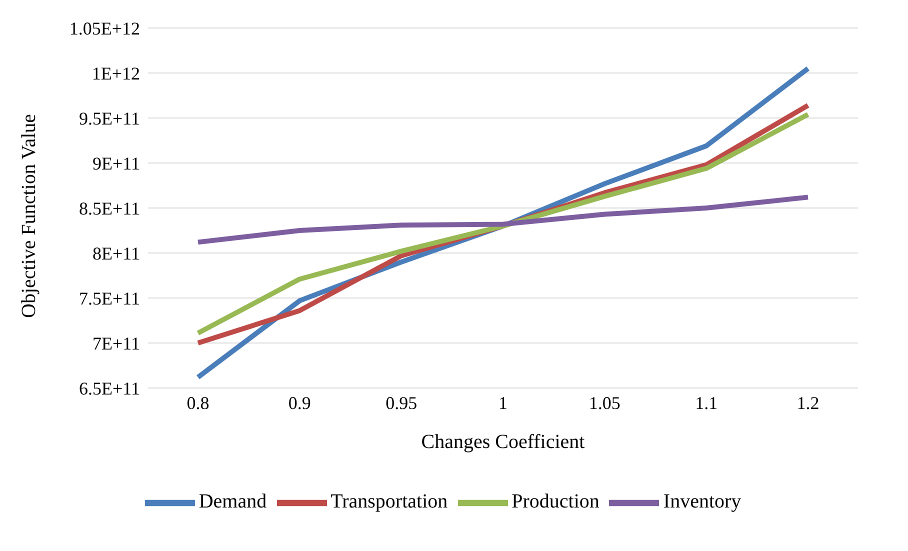  I want to click on y-tick-label: 7.5E+11, so click(109, 298).